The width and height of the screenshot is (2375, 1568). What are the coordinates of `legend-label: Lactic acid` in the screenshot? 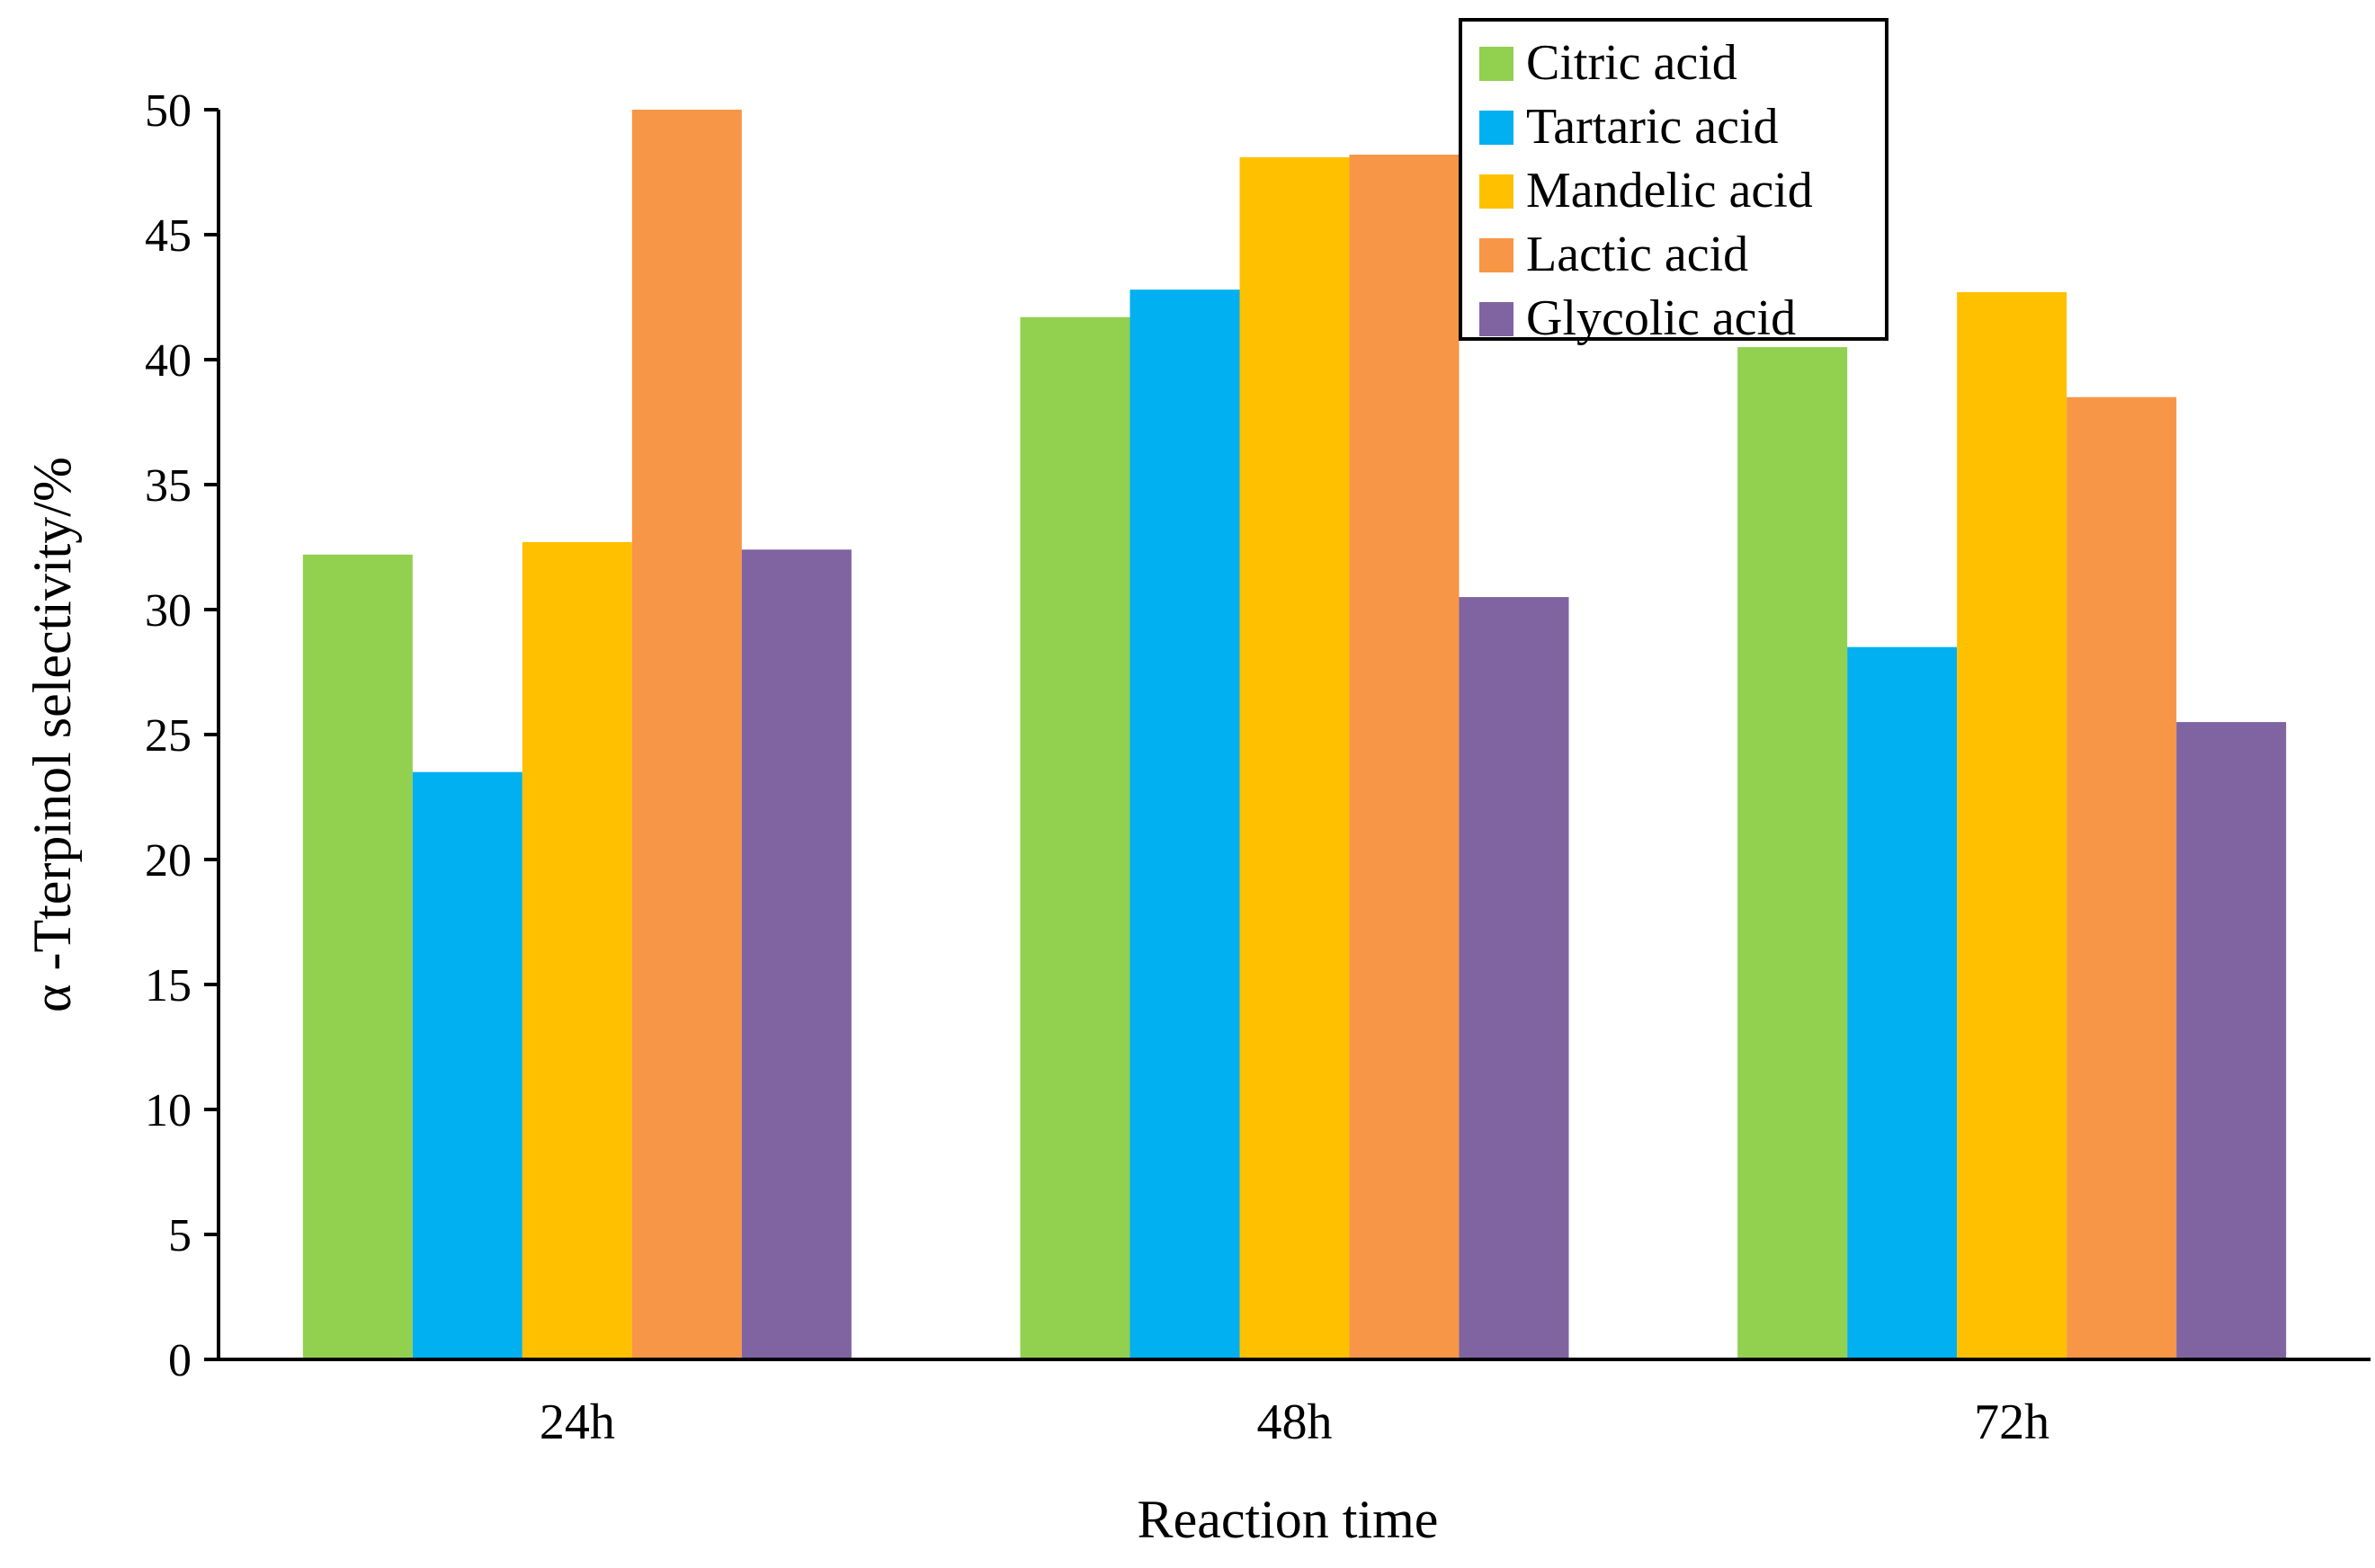 It's located at (1637, 254).